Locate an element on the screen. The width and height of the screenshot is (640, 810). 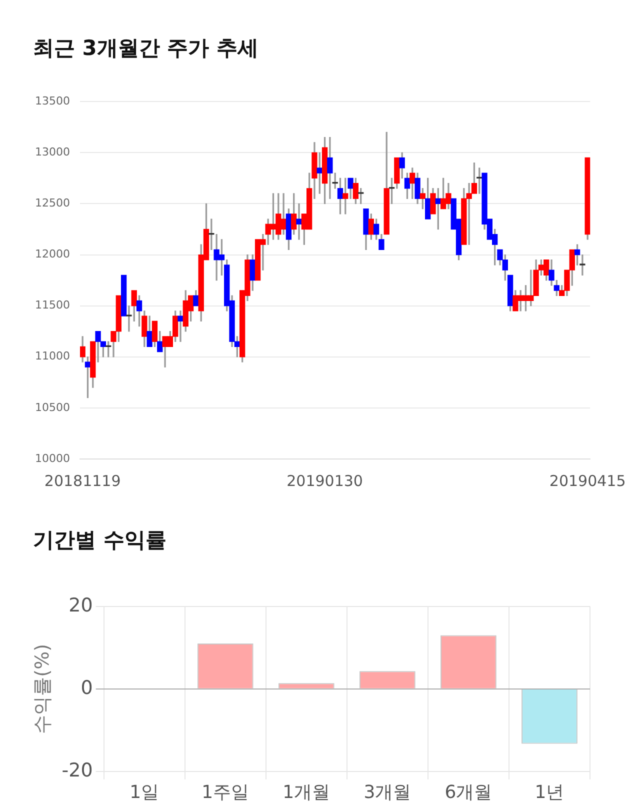
x-tick-label: 1개월 is located at coordinates (306, 792).